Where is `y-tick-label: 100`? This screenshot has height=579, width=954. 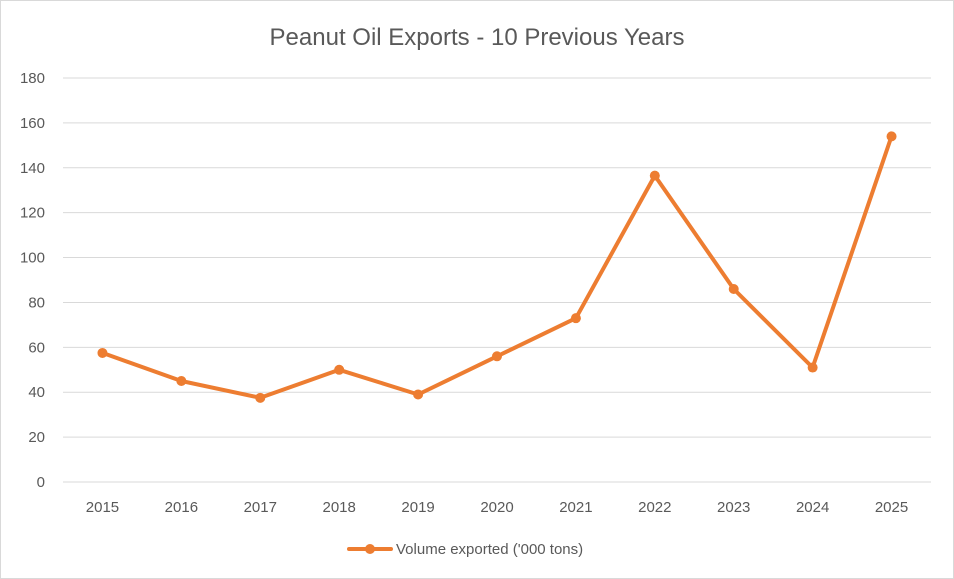 y-tick-label: 100 is located at coordinates (32, 258).